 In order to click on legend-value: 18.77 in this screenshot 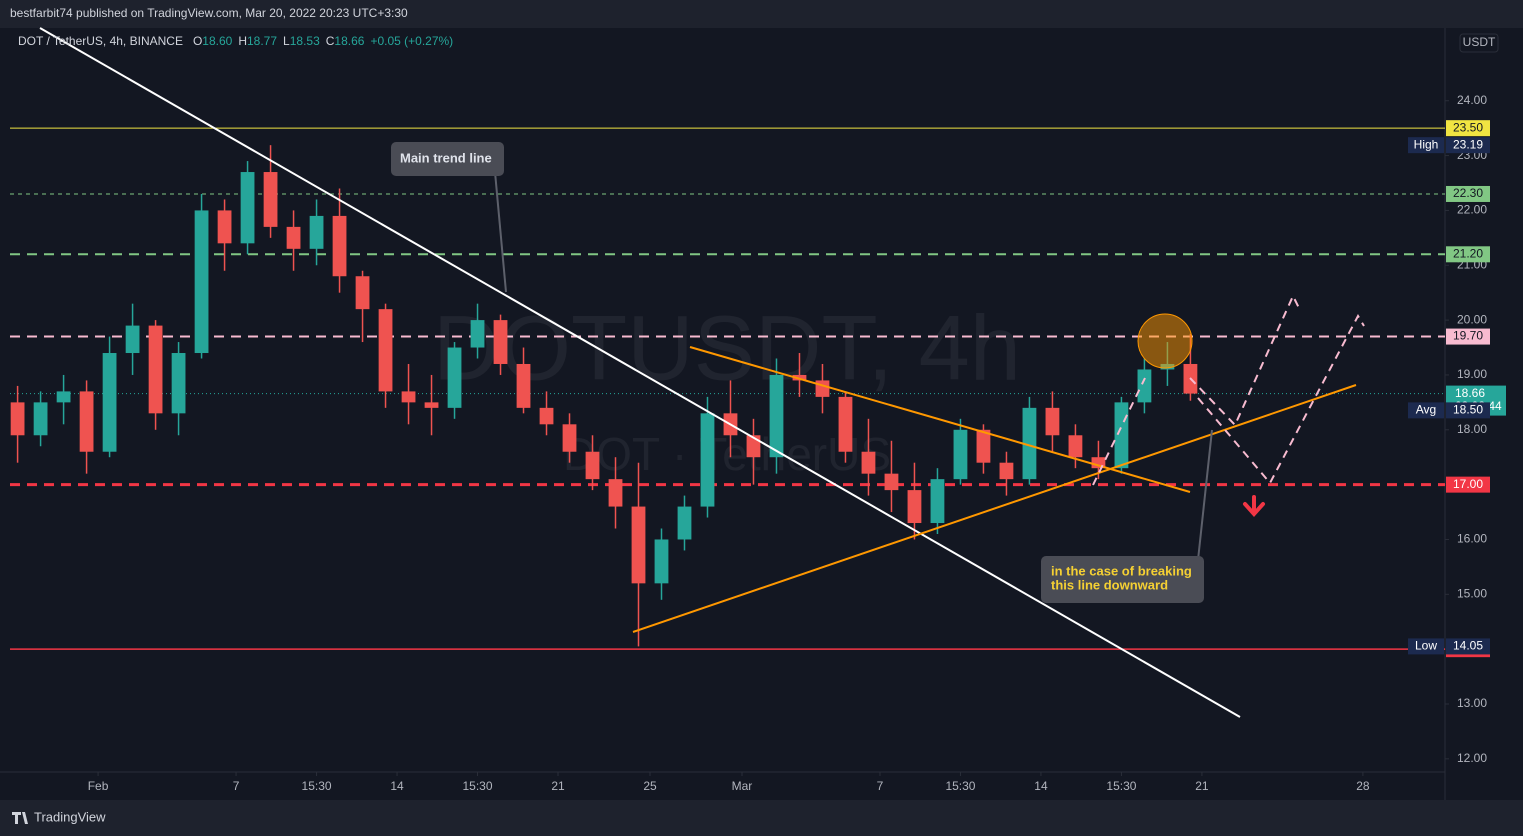, I will do `click(262, 41)`.